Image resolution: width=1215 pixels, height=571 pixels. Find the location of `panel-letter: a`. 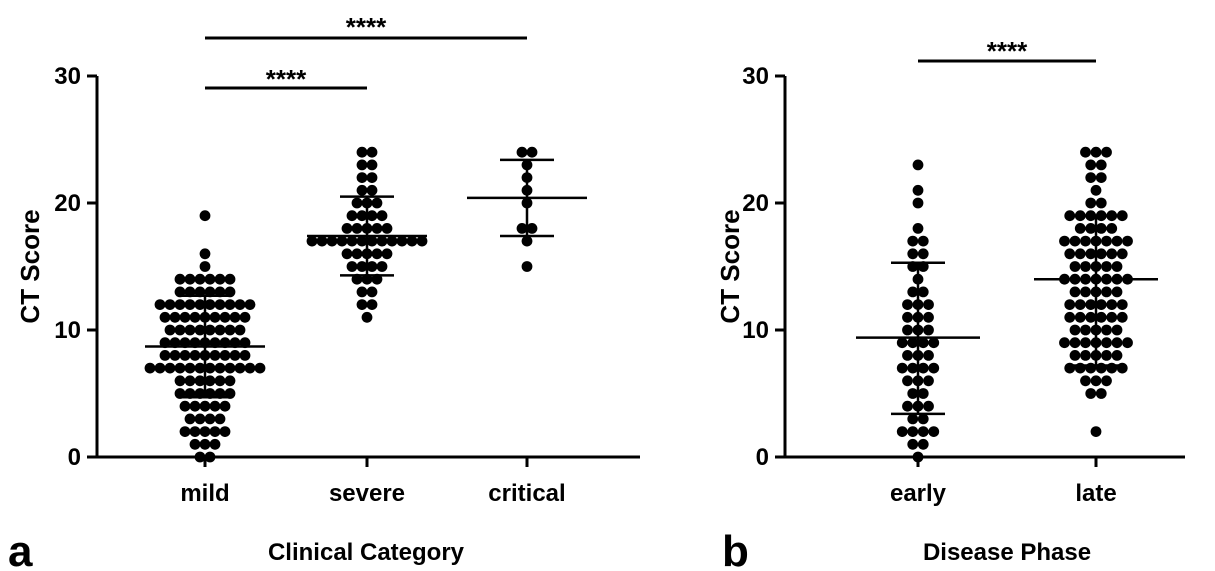

panel-letter: a is located at coordinates (20, 549).